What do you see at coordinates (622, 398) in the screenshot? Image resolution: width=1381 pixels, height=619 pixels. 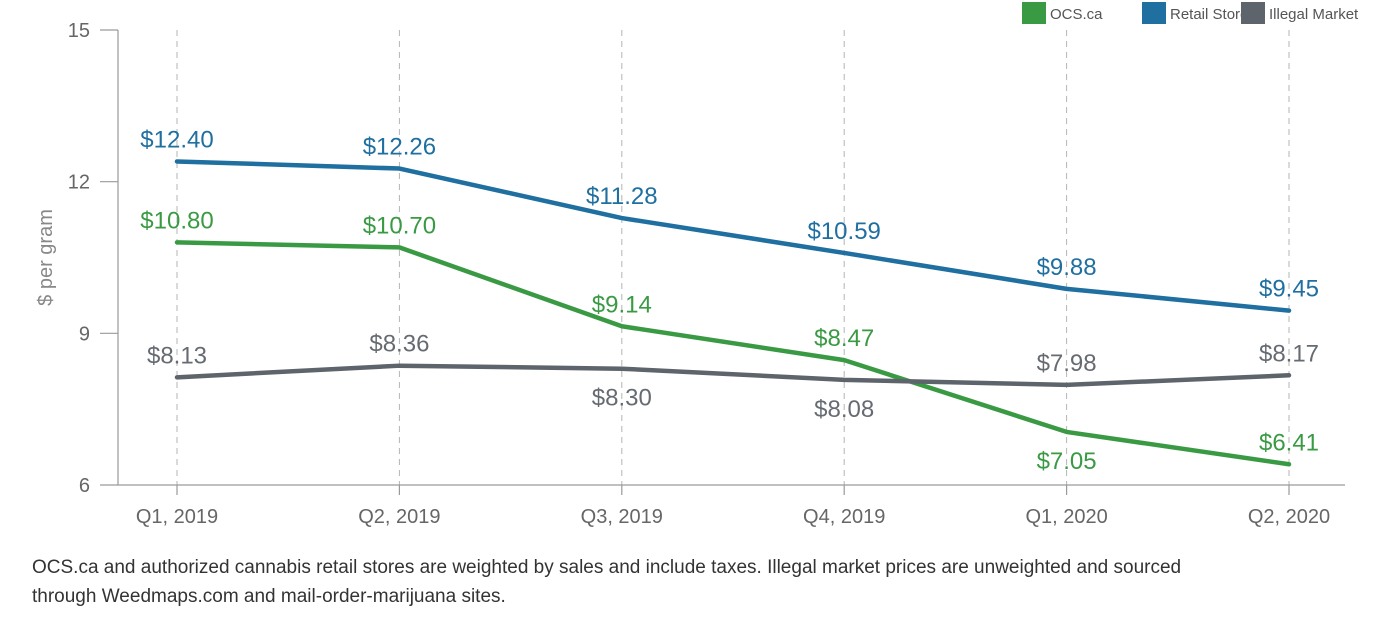 I see `data-label-illegal-market-3: $8.30` at bounding box center [622, 398].